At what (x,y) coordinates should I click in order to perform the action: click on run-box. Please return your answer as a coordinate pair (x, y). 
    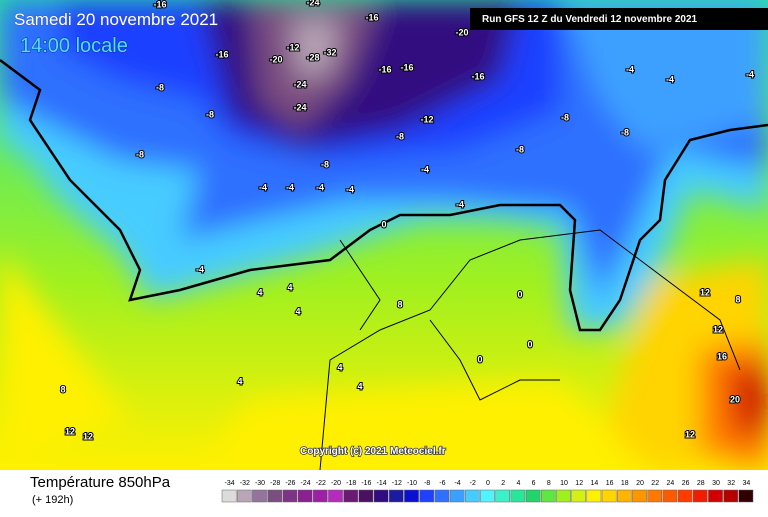
    Looking at the image, I should click on (619, 19).